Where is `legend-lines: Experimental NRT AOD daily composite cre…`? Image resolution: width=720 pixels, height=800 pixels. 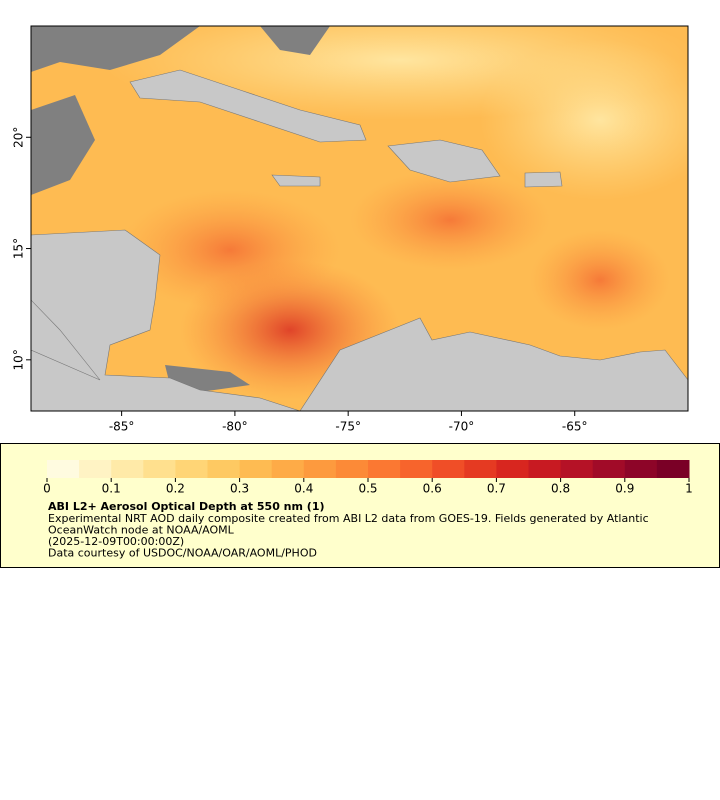 legend-lines: Experimental NRT AOD daily composite cre… is located at coordinates (348, 536).